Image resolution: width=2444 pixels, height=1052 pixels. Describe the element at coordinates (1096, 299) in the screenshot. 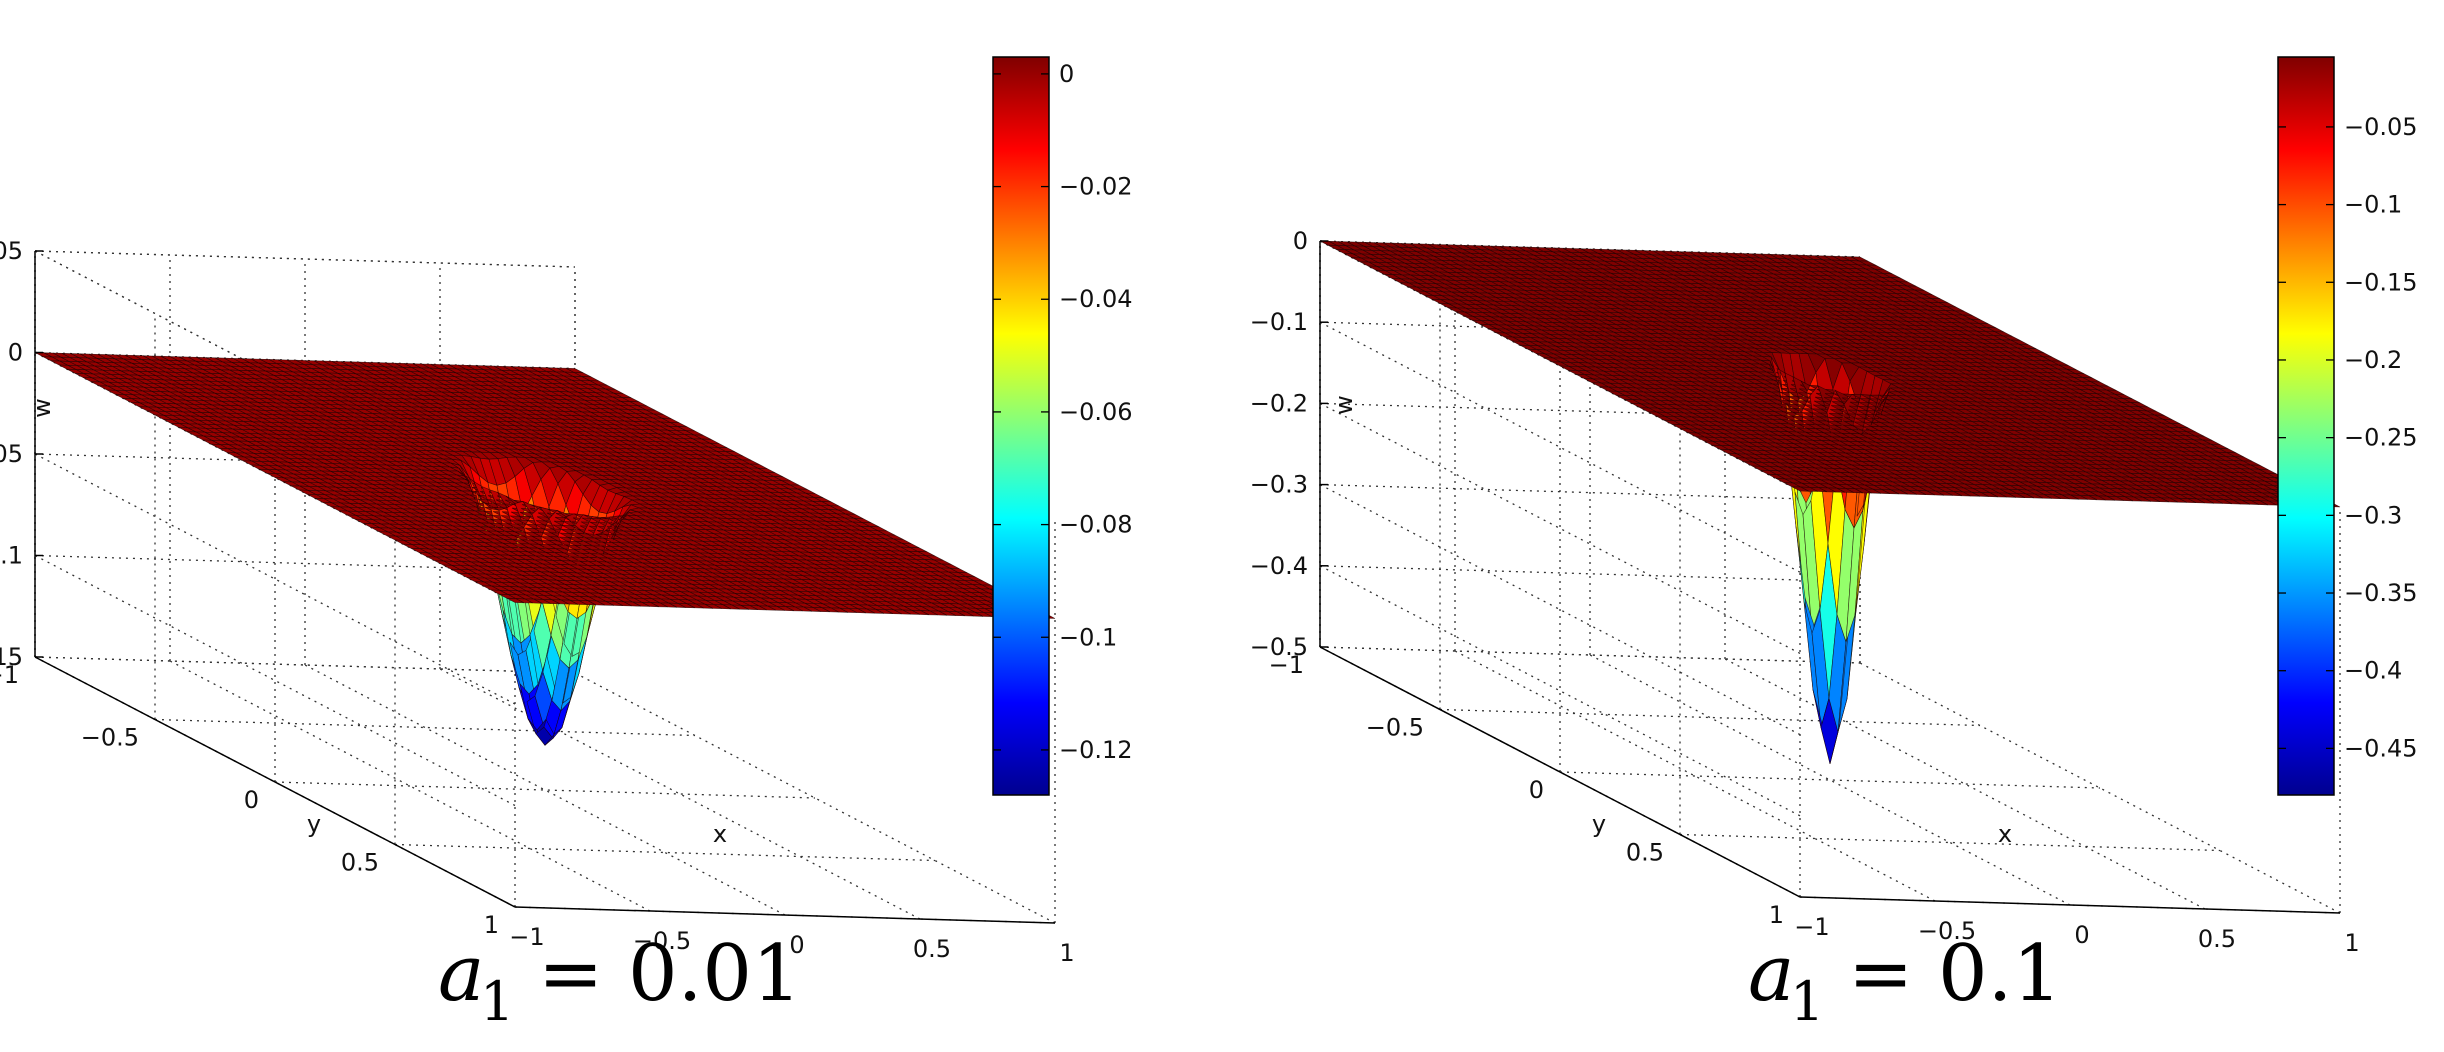

I see `colorbar-tick-label: −0.04` at that location.